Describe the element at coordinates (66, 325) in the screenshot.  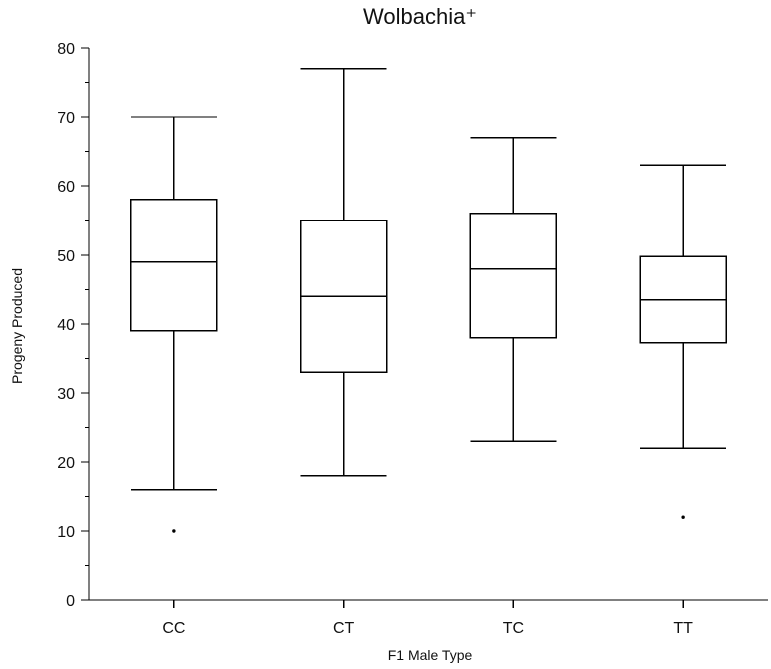
I see `y-tick-label: 40` at that location.